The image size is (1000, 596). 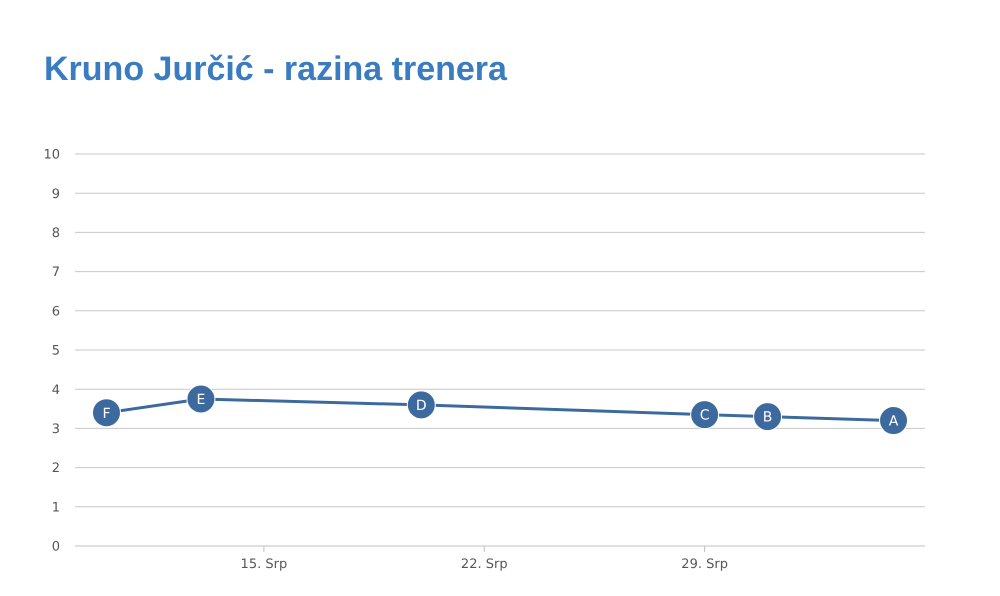 I want to click on y-tick-label: 6, so click(x=56, y=312).